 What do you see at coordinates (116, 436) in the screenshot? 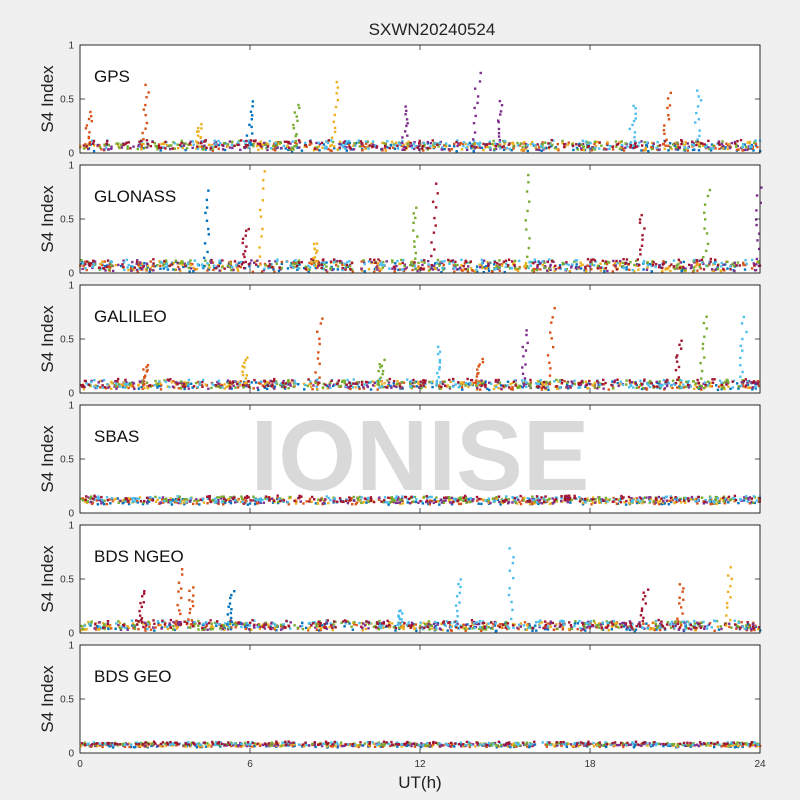
I see `panel-label: SBAS` at bounding box center [116, 436].